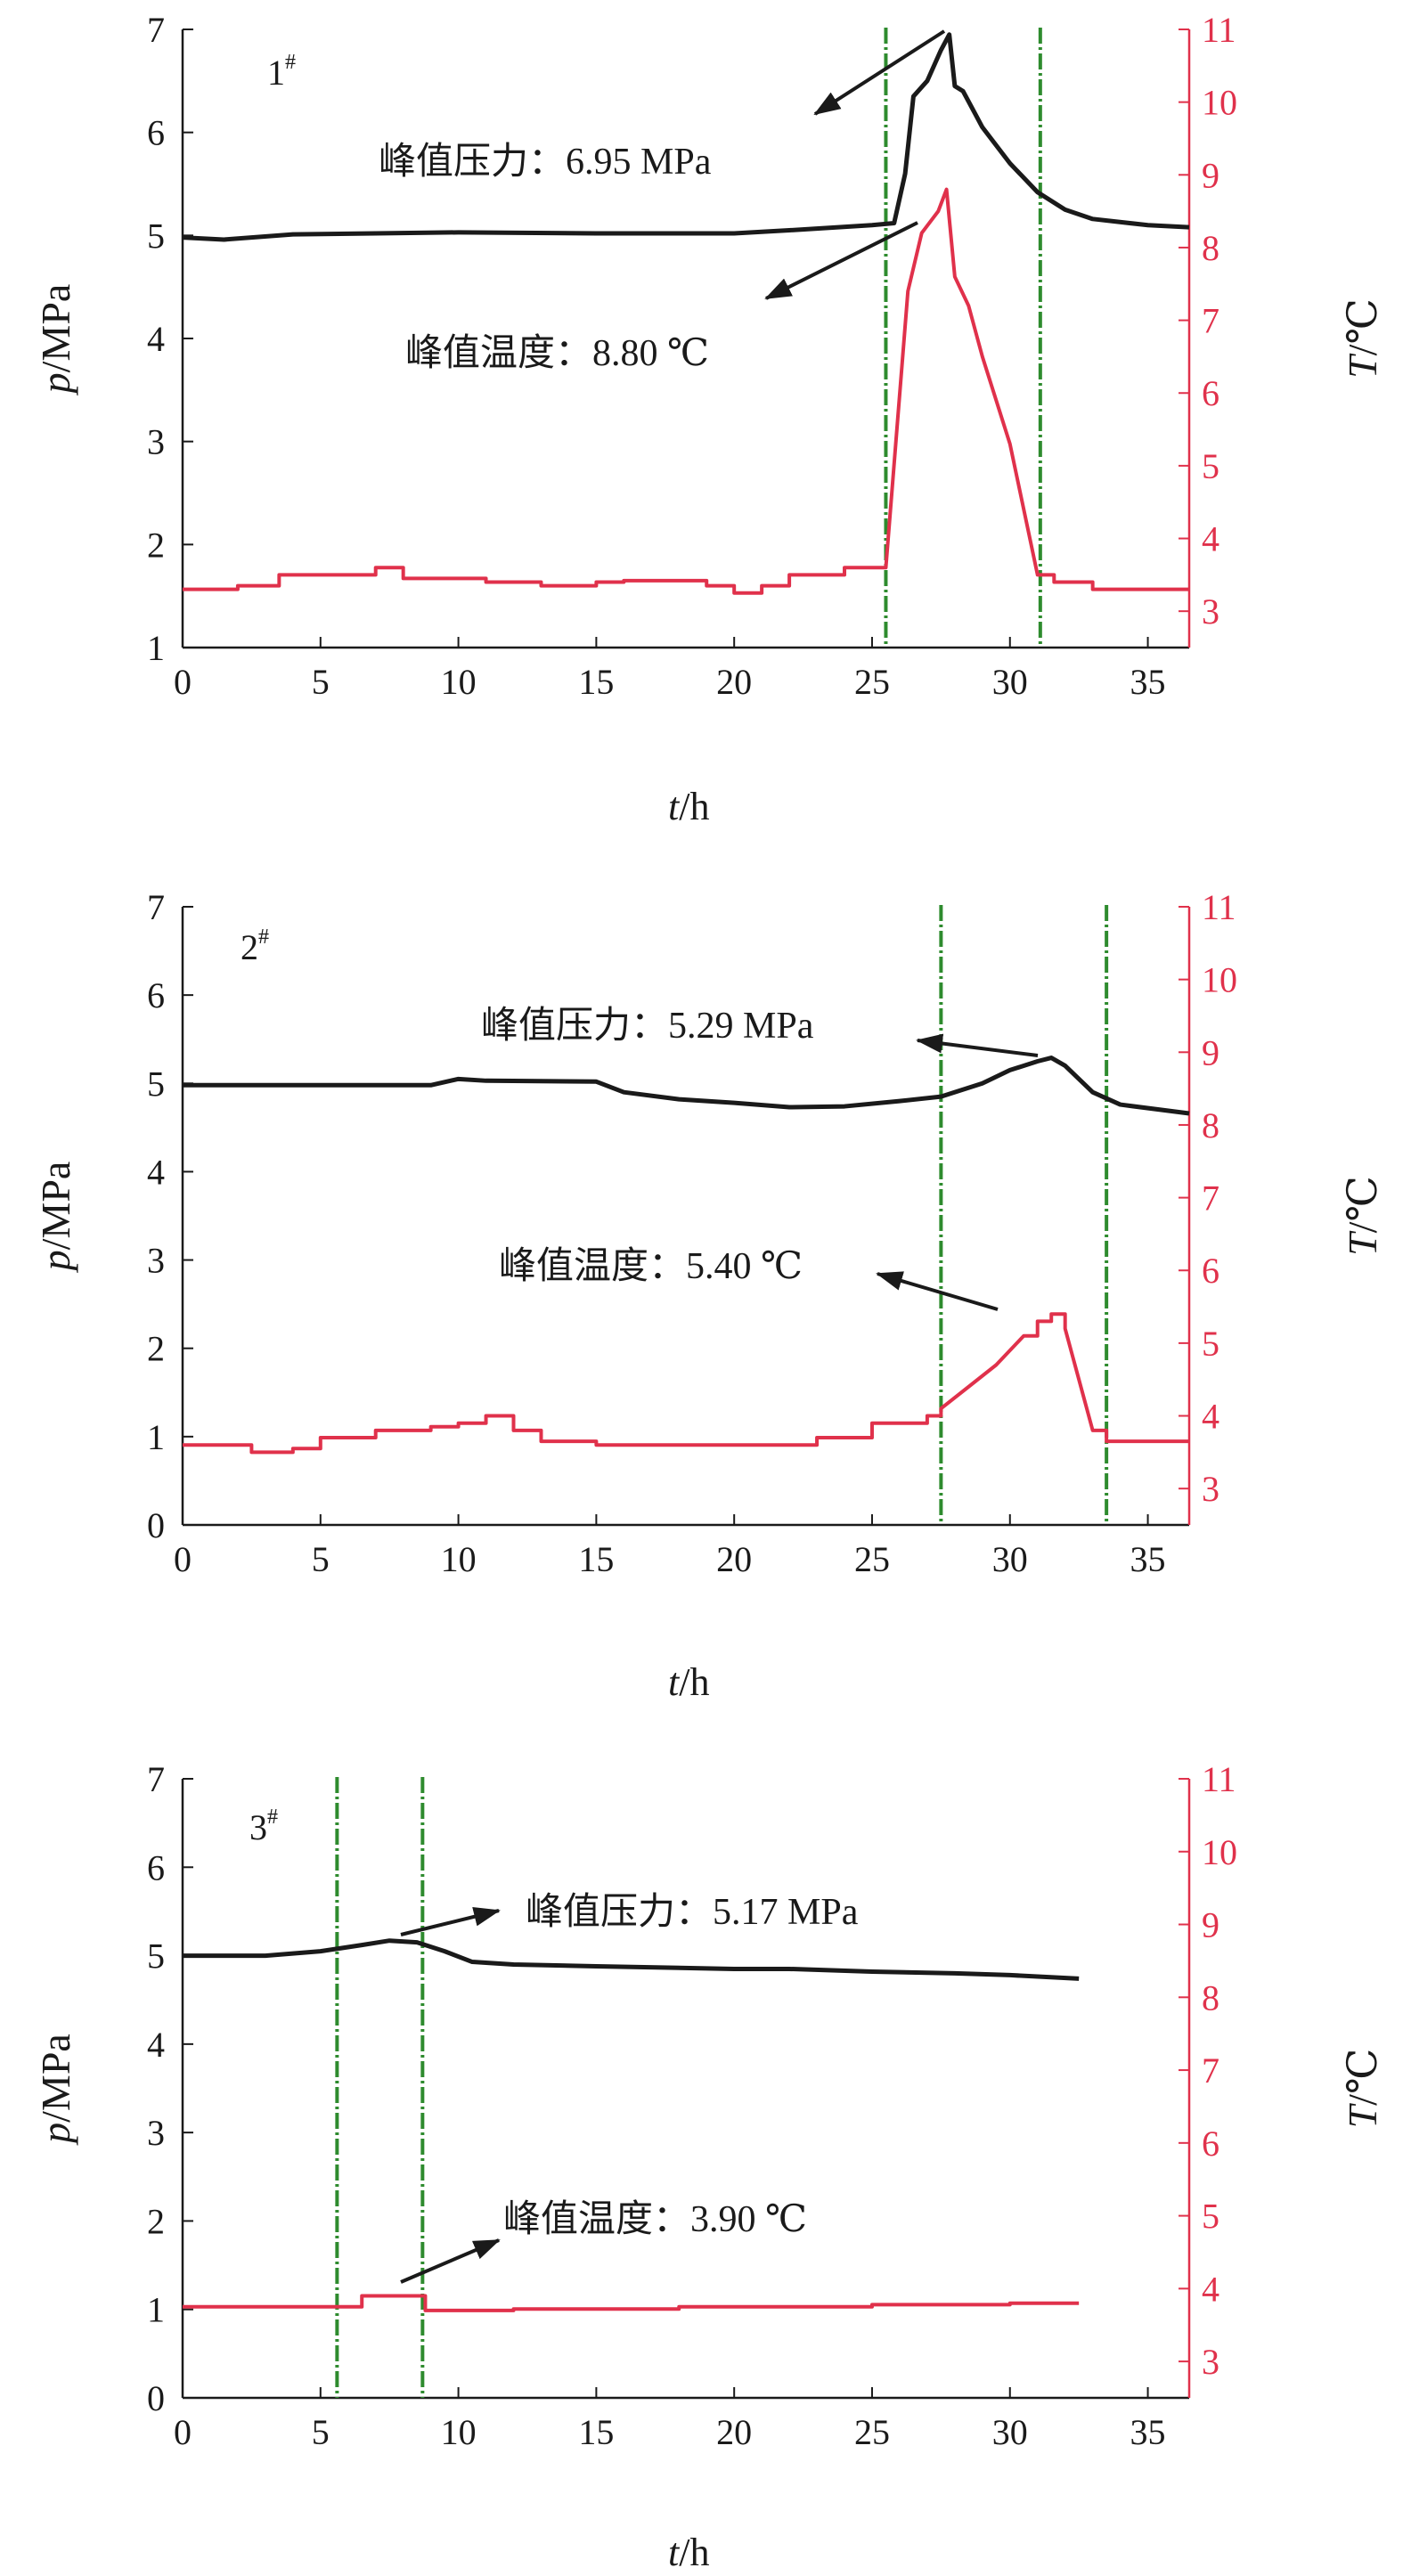 The height and width of the screenshot is (2576, 1403). I want to click on panel-label-sup: #, so click(263, 937).